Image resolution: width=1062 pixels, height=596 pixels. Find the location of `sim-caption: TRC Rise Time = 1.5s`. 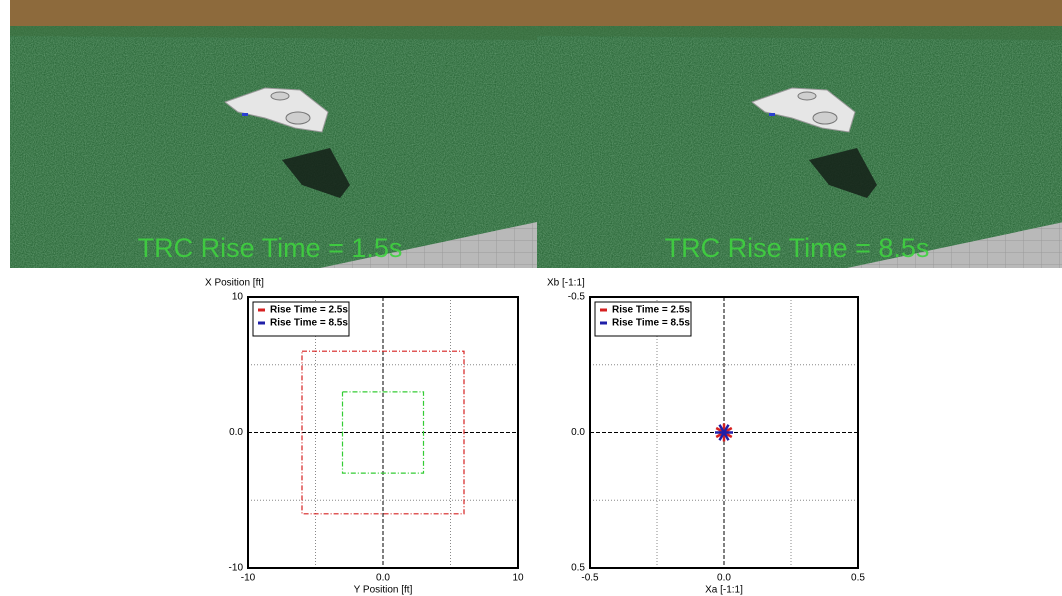

sim-caption: TRC Rise Time = 1.5s is located at coordinates (270, 248).